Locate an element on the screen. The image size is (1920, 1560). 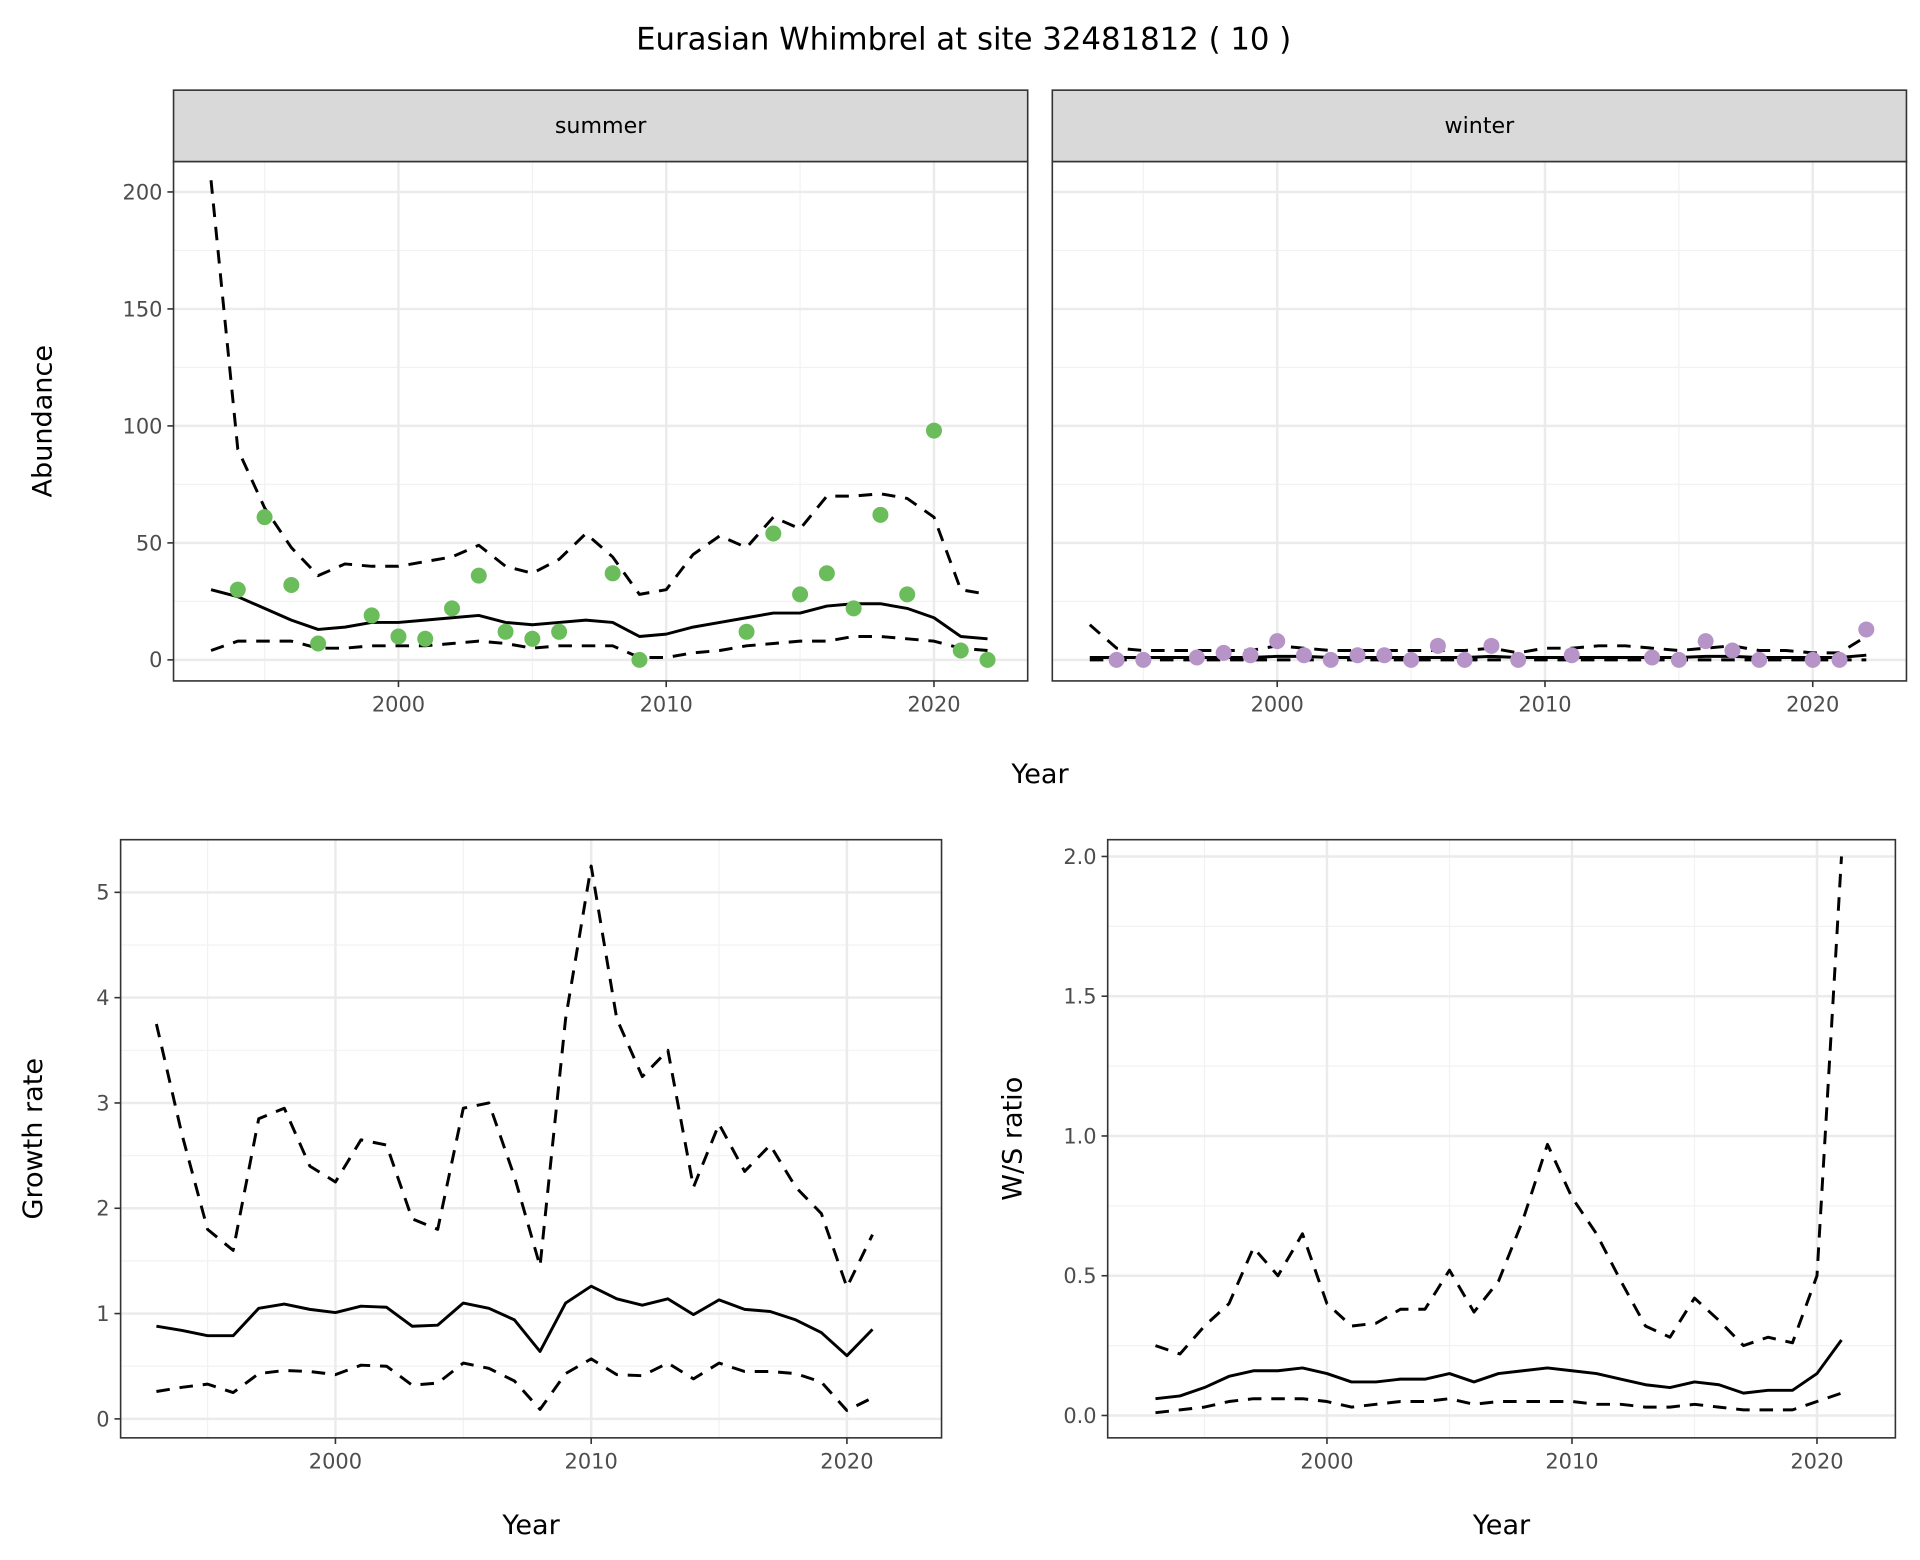
facet-label: winter is located at coordinates (1480, 126).